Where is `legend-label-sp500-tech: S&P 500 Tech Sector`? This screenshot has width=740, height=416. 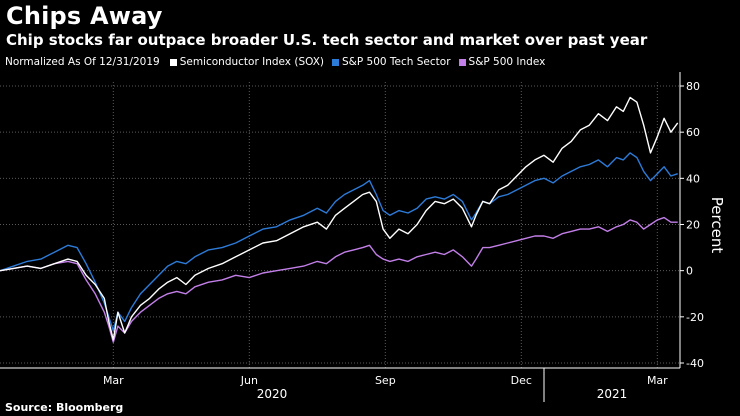
legend-label-sp500-tech: S&P 500 Tech Sector is located at coordinates (396, 62).